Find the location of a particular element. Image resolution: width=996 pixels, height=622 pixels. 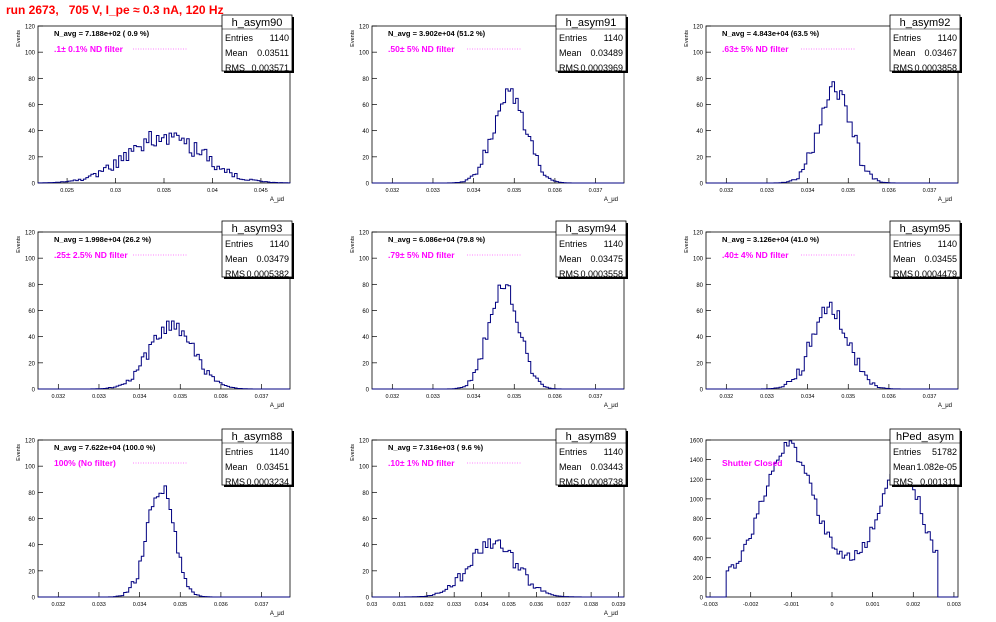

x-tick-label: 0.031 is located at coordinates (400, 605).